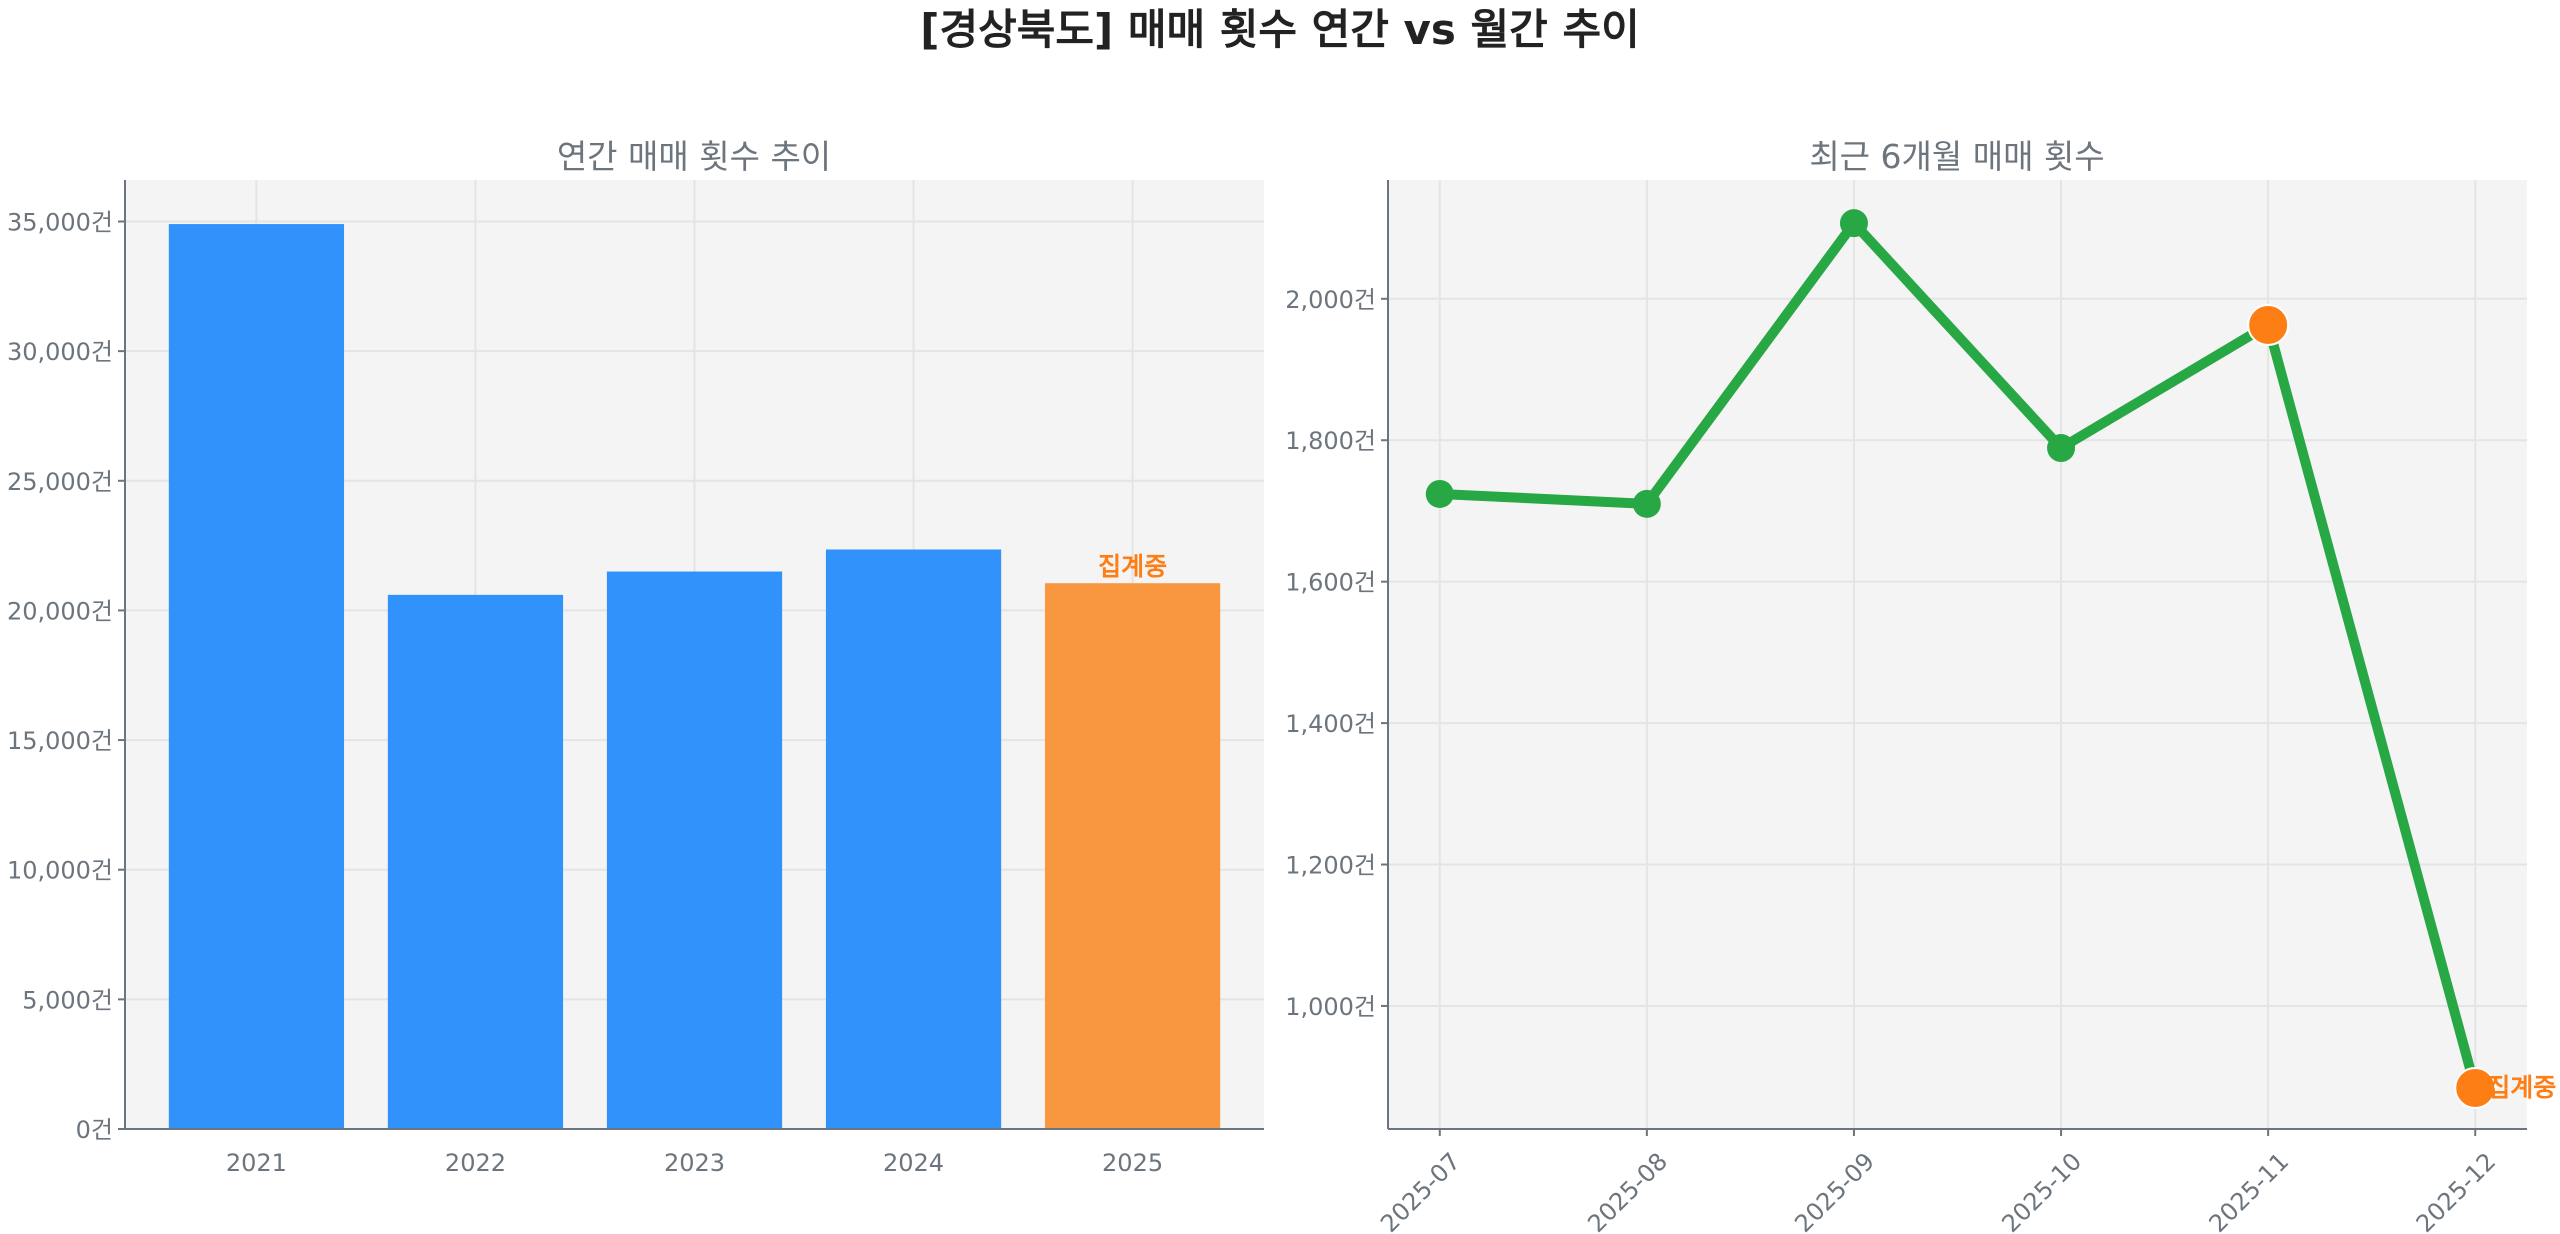 This screenshot has width=2560, height=1234. Describe the element at coordinates (1330, 441) in the screenshot. I see `y-tick-label: 1,800건` at that location.